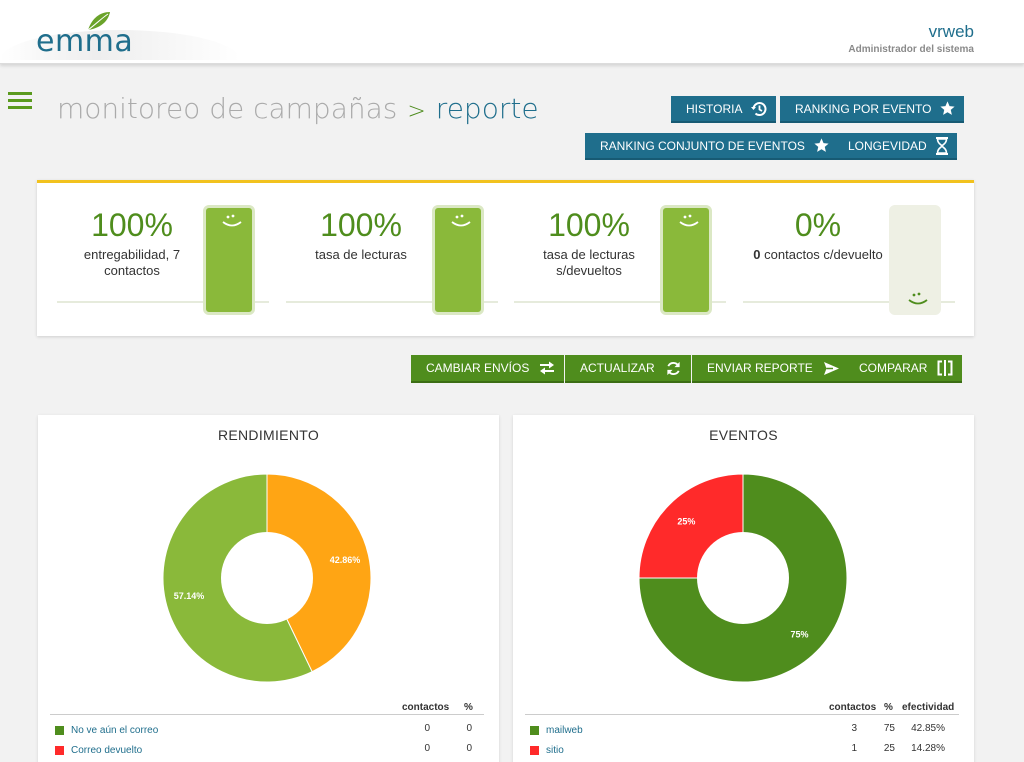  I want to click on kpi-label: entregabilidad, 7 contactos, so click(132, 262).